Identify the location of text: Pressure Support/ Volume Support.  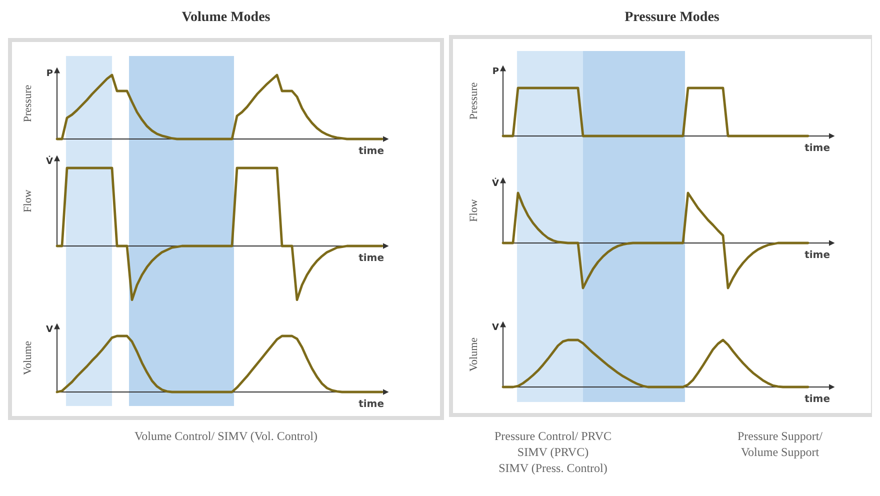
(781, 444).